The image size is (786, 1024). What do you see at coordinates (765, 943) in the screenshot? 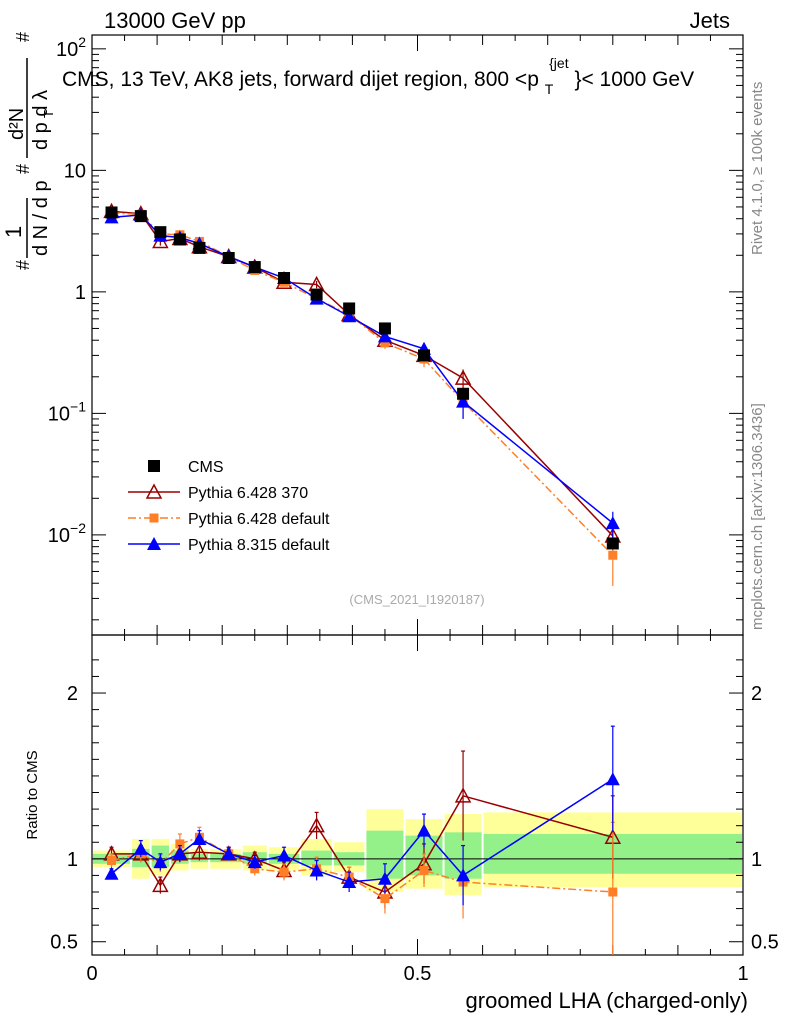
I see `ratio-ytick-label-right-0: 0.5` at bounding box center [765, 943].